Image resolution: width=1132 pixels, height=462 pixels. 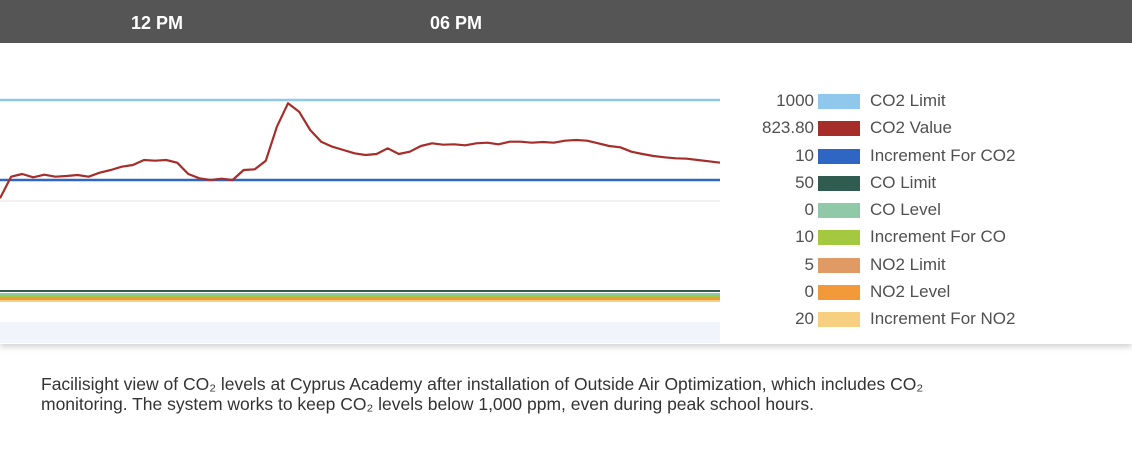 I want to click on legend-value: 1000, so click(x=795, y=100).